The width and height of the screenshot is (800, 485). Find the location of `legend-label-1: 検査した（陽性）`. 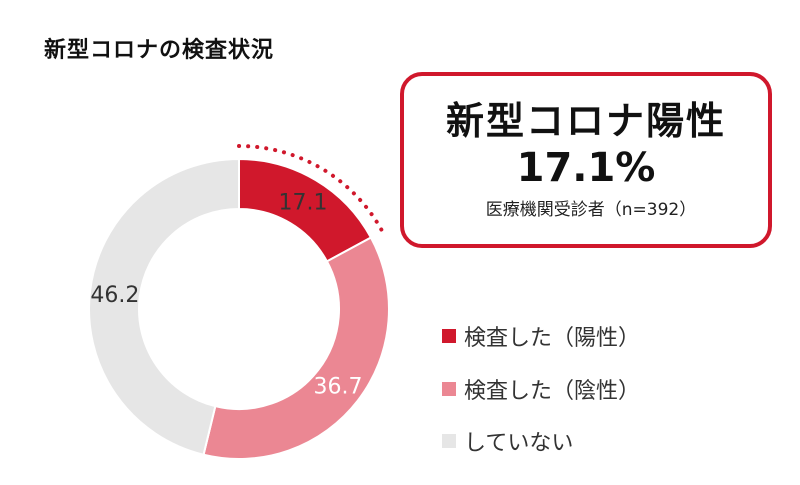

legend-label-1: 検査した（陽性） is located at coordinates (552, 338).